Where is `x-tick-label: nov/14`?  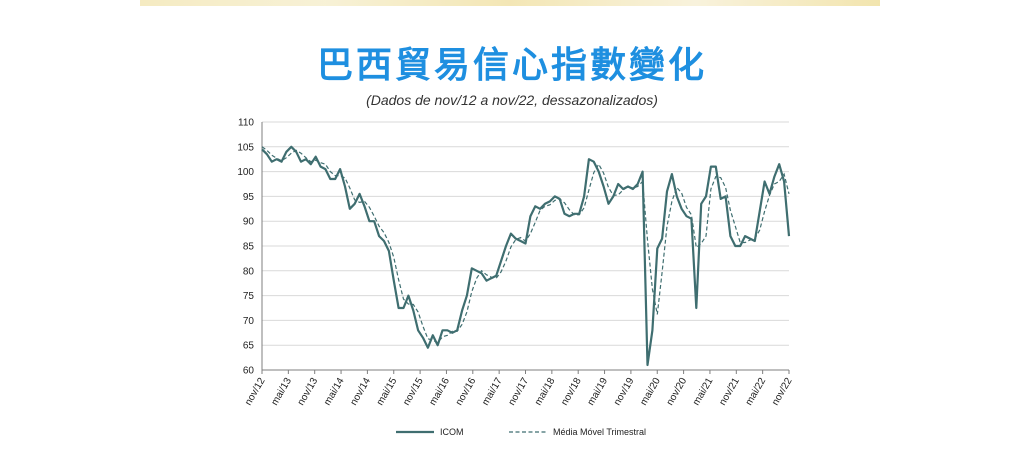
x-tick-label: nov/14 is located at coordinates (360, 392).